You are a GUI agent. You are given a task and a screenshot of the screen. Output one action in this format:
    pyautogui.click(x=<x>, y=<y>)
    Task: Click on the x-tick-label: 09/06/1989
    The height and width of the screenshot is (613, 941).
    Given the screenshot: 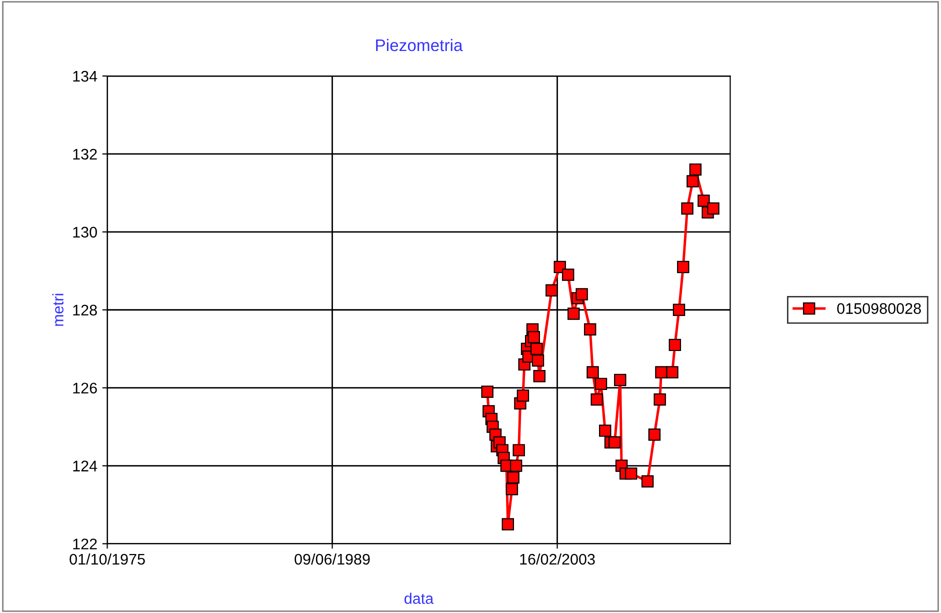 What is the action you would take?
    pyautogui.click(x=332, y=559)
    